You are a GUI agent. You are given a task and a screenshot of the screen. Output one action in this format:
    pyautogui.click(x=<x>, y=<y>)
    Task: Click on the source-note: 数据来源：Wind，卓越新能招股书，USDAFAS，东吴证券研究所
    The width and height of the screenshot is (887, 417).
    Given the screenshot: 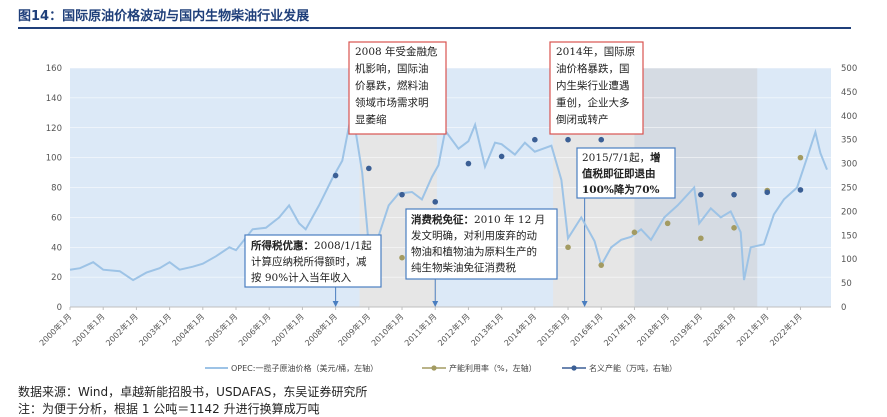 What is the action you would take?
    pyautogui.click(x=193, y=392)
    